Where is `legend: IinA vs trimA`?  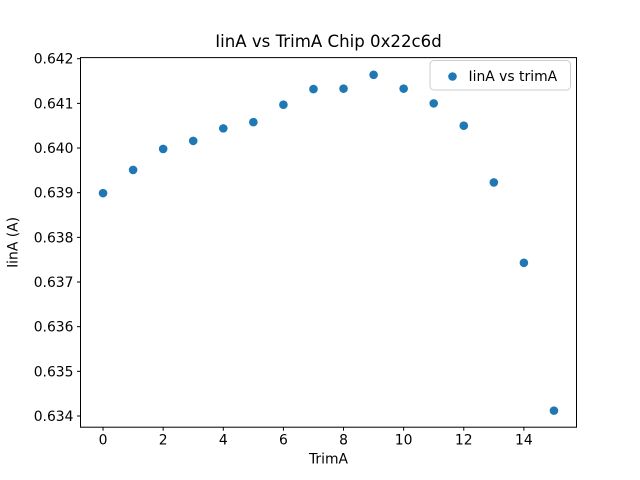 legend: IinA vs trimA is located at coordinates (500, 75).